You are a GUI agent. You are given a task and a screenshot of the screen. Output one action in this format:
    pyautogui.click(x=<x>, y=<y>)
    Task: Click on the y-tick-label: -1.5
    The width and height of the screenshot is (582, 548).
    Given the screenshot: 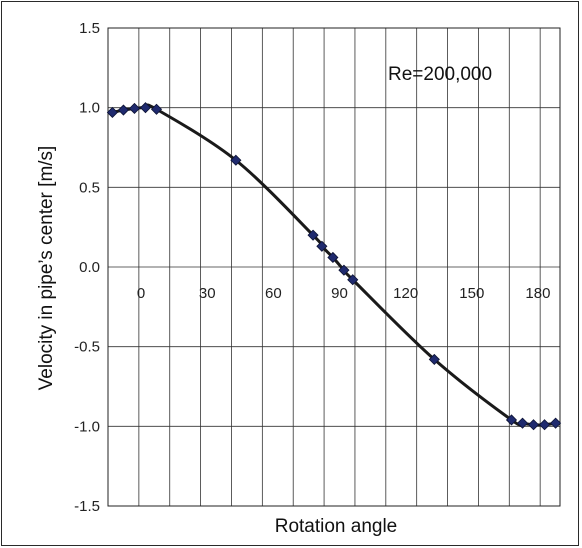 What is the action you would take?
    pyautogui.click(x=87, y=506)
    